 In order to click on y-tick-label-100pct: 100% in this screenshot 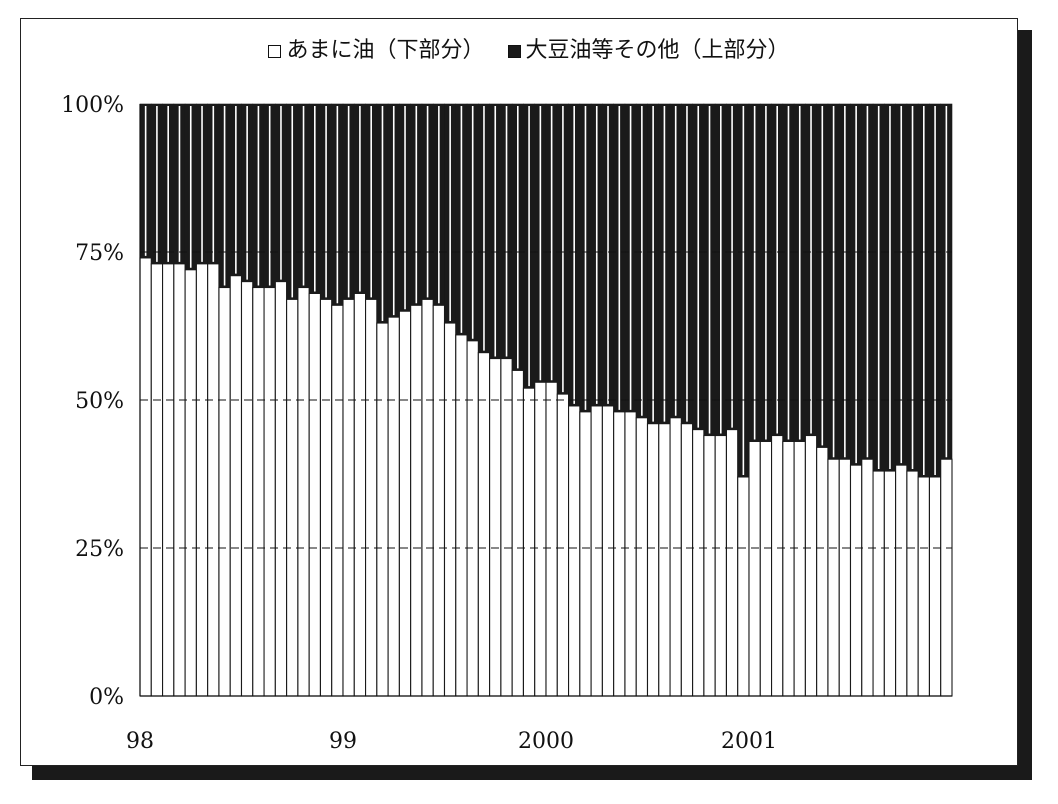, I will do `click(92, 105)`.